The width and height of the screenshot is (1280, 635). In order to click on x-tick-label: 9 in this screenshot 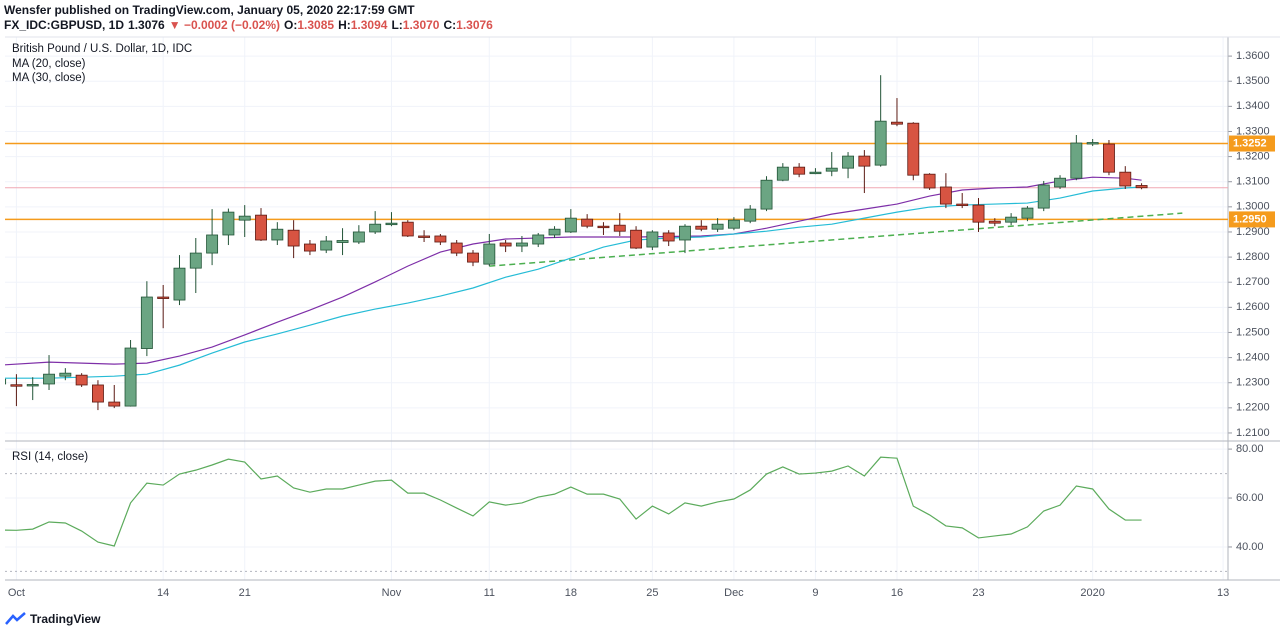, I will do `click(815, 593)`.